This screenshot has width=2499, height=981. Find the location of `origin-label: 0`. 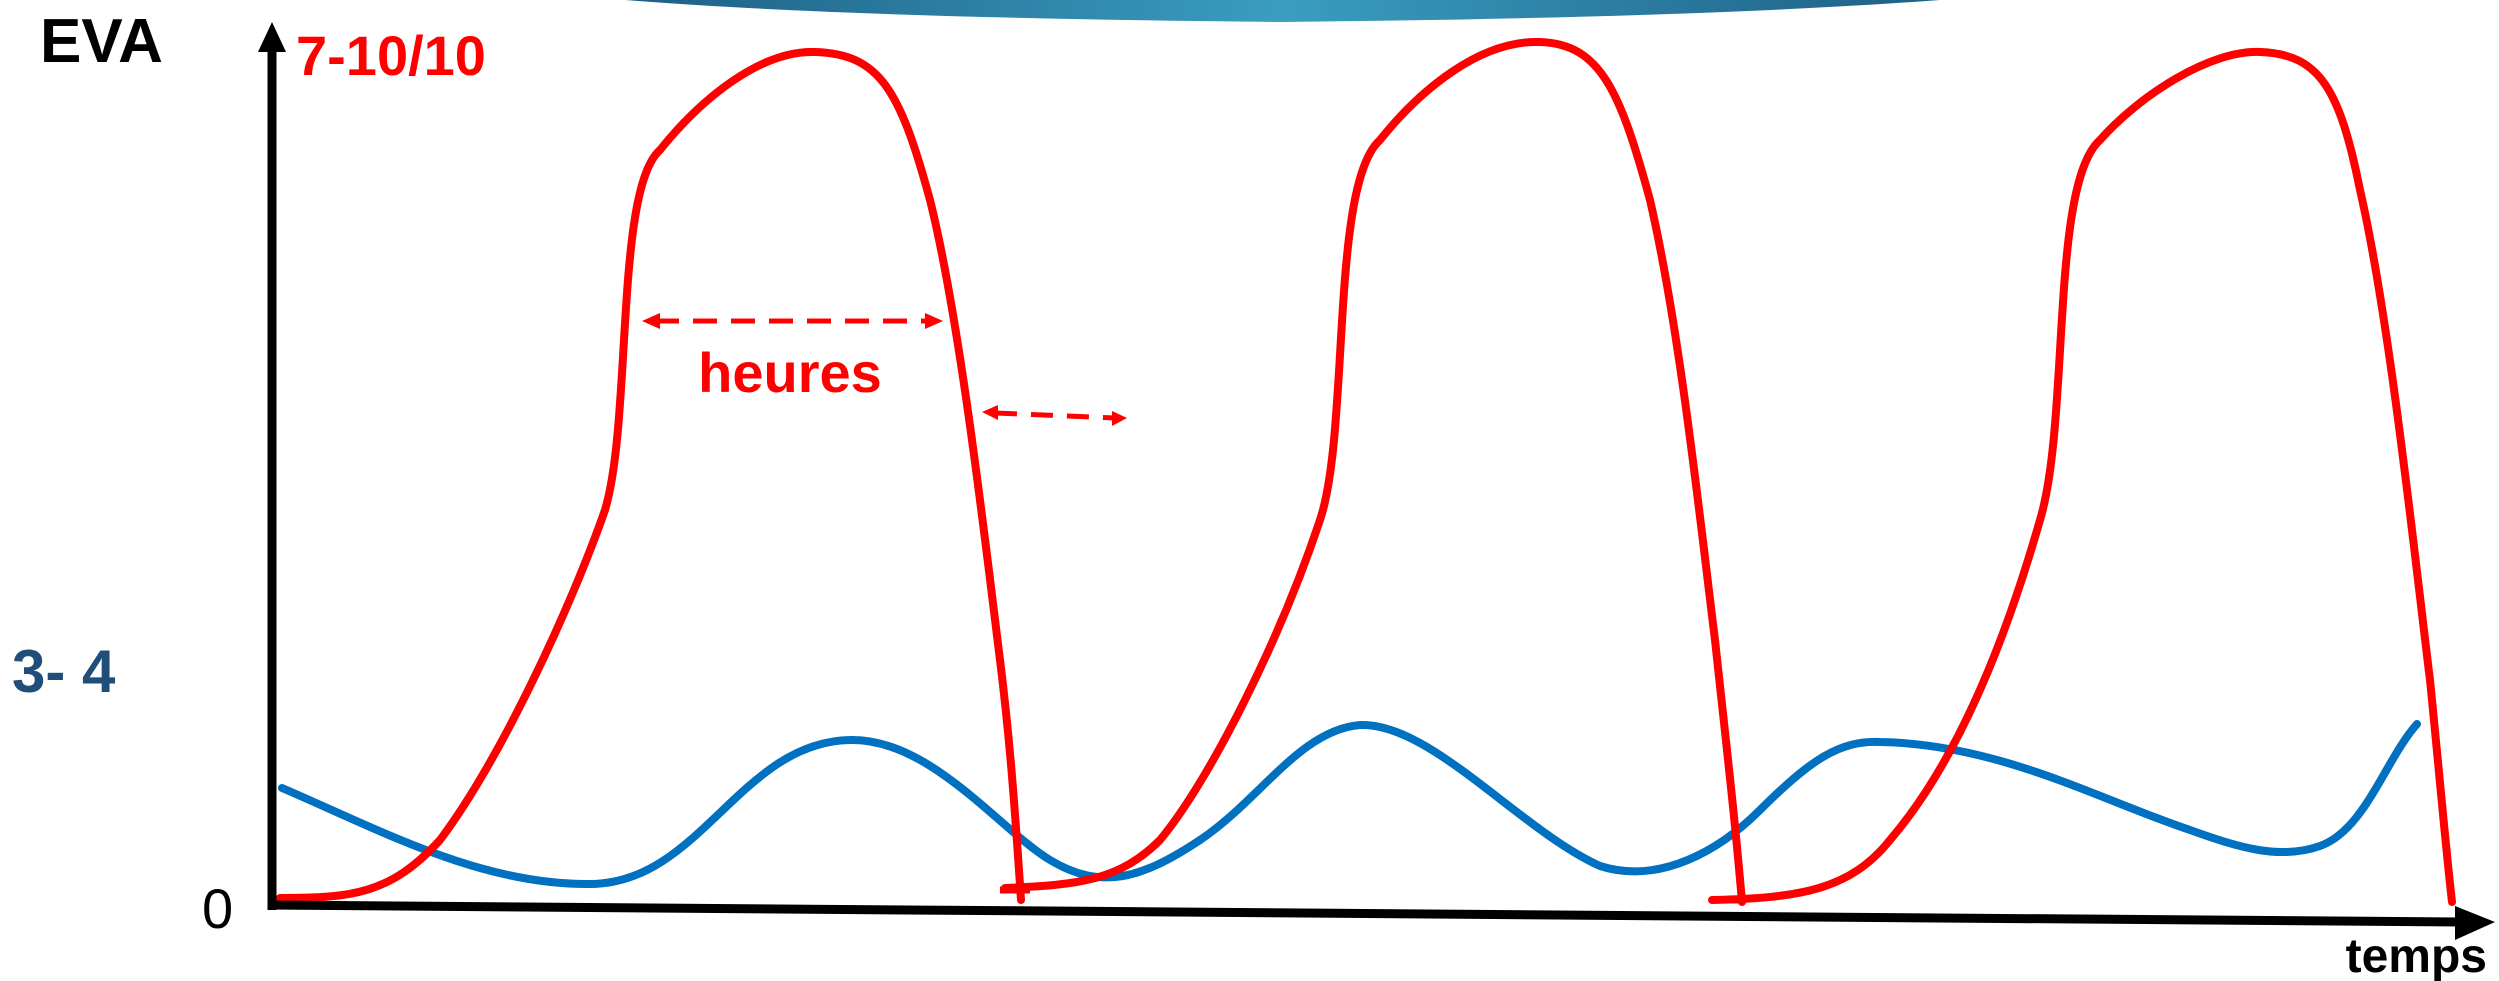

origin-label: 0 is located at coordinates (217, 908).